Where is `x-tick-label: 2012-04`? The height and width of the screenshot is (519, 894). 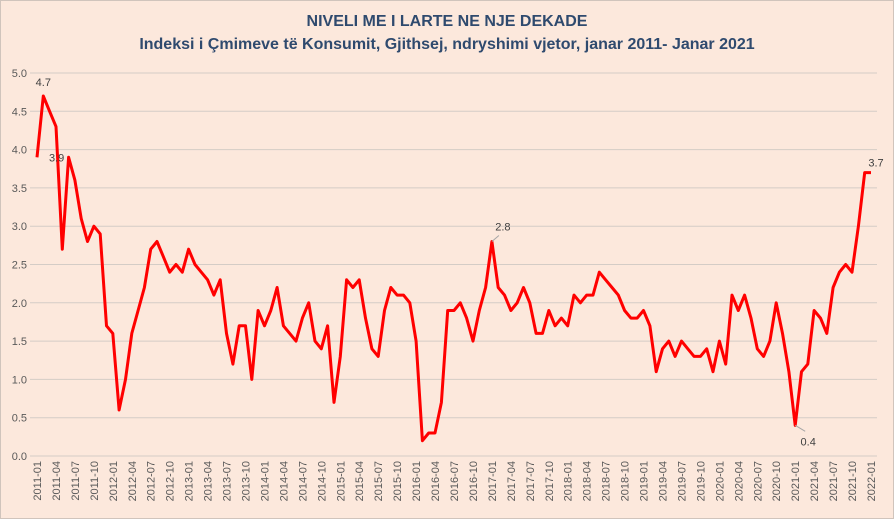 x-tick-label: 2012-04 is located at coordinates (133, 481).